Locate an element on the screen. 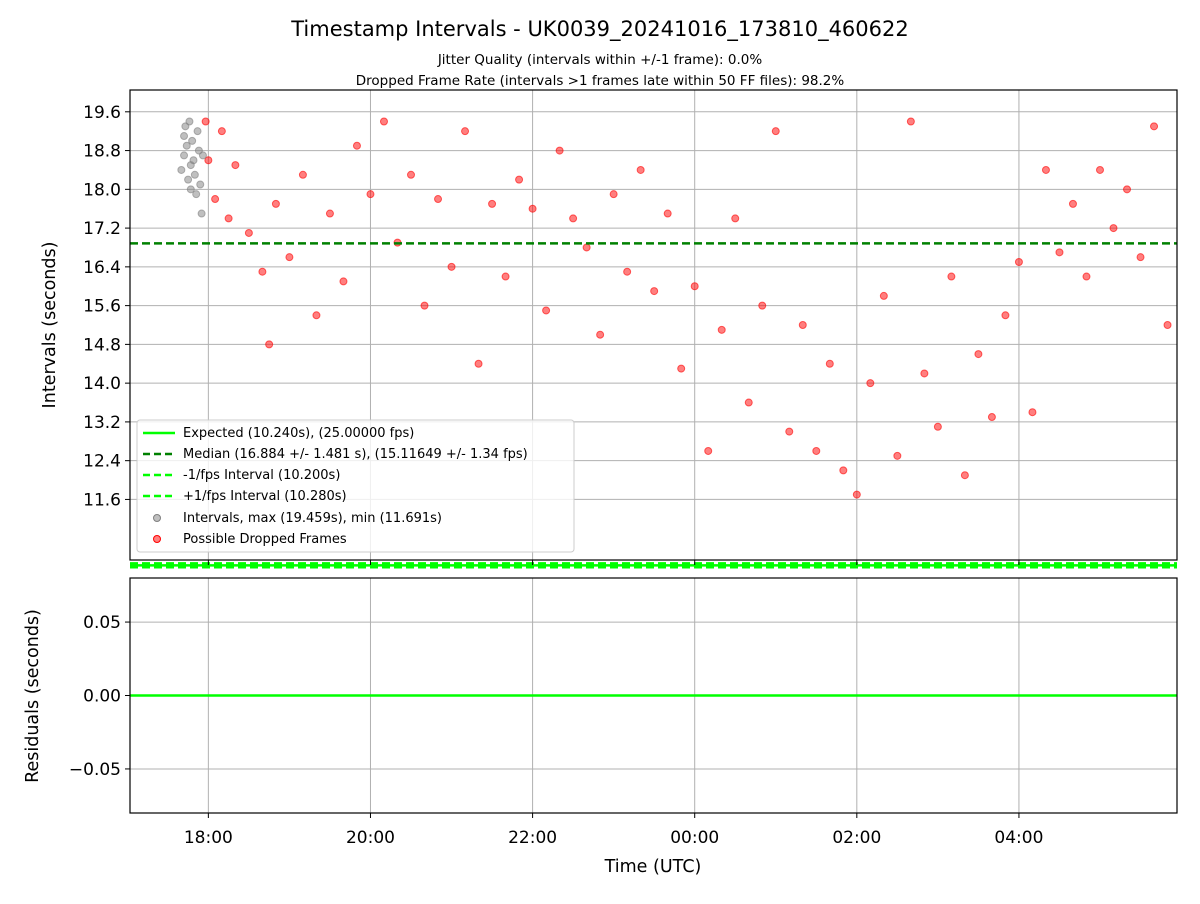 The width and height of the screenshot is (1200, 904). top-y-tick-label: 15.6 is located at coordinates (102, 307).